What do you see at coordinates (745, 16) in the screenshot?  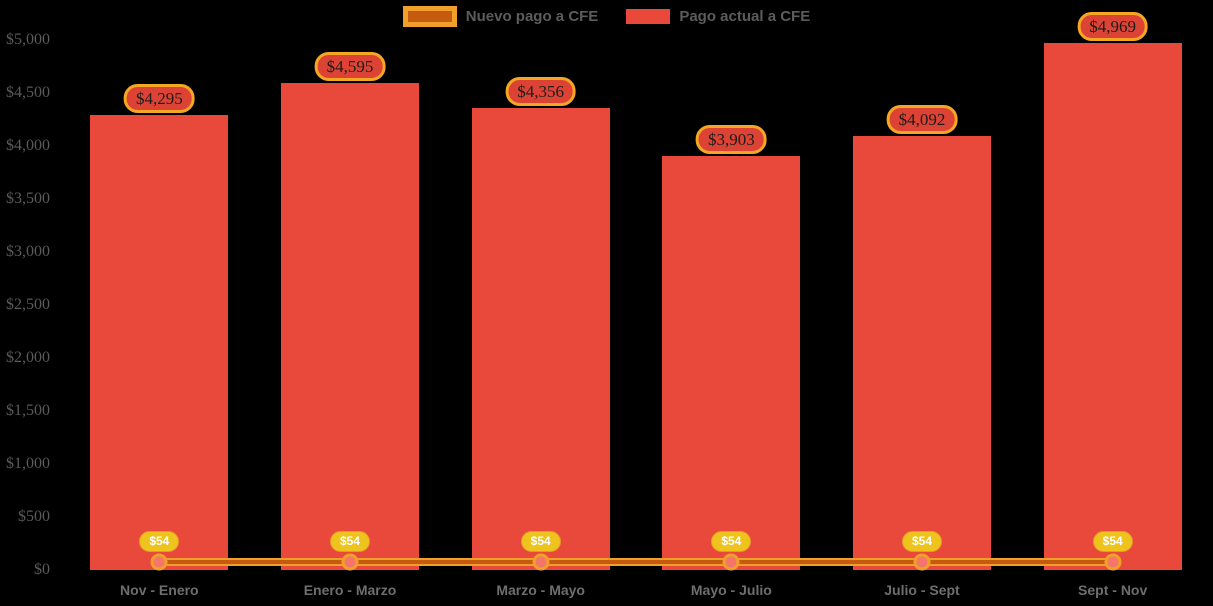 I see `legend-label: Pago actual a CFE` at bounding box center [745, 16].